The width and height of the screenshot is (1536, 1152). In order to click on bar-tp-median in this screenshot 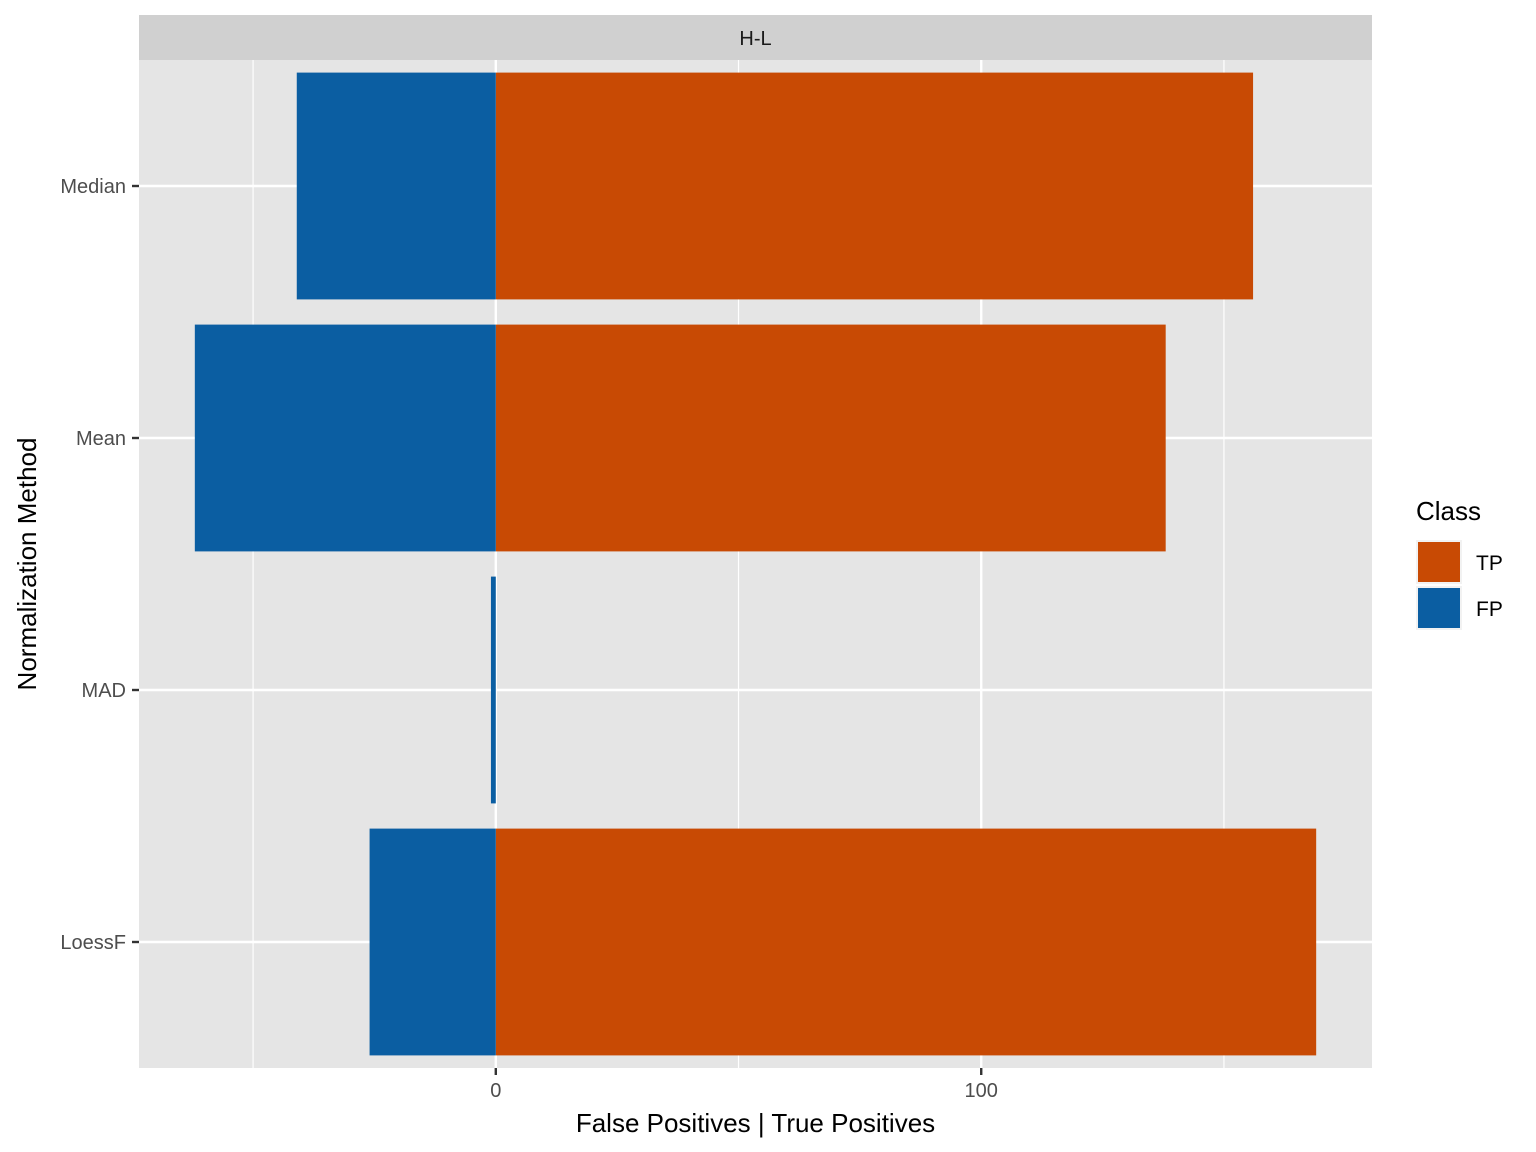, I will do `click(874, 186)`.